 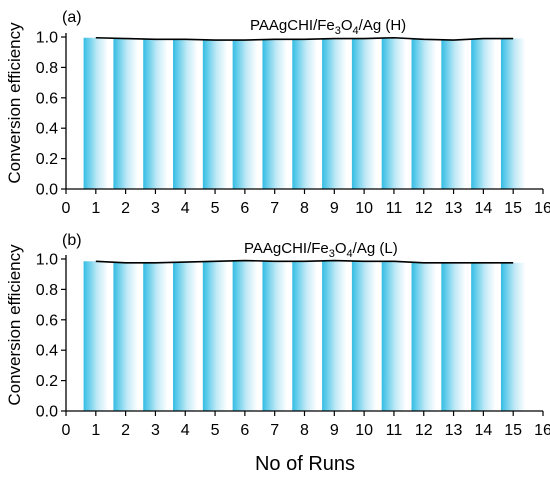 I want to click on series-label: PAAgCHI/Fe3O4/Ag (L), so click(x=321, y=250).